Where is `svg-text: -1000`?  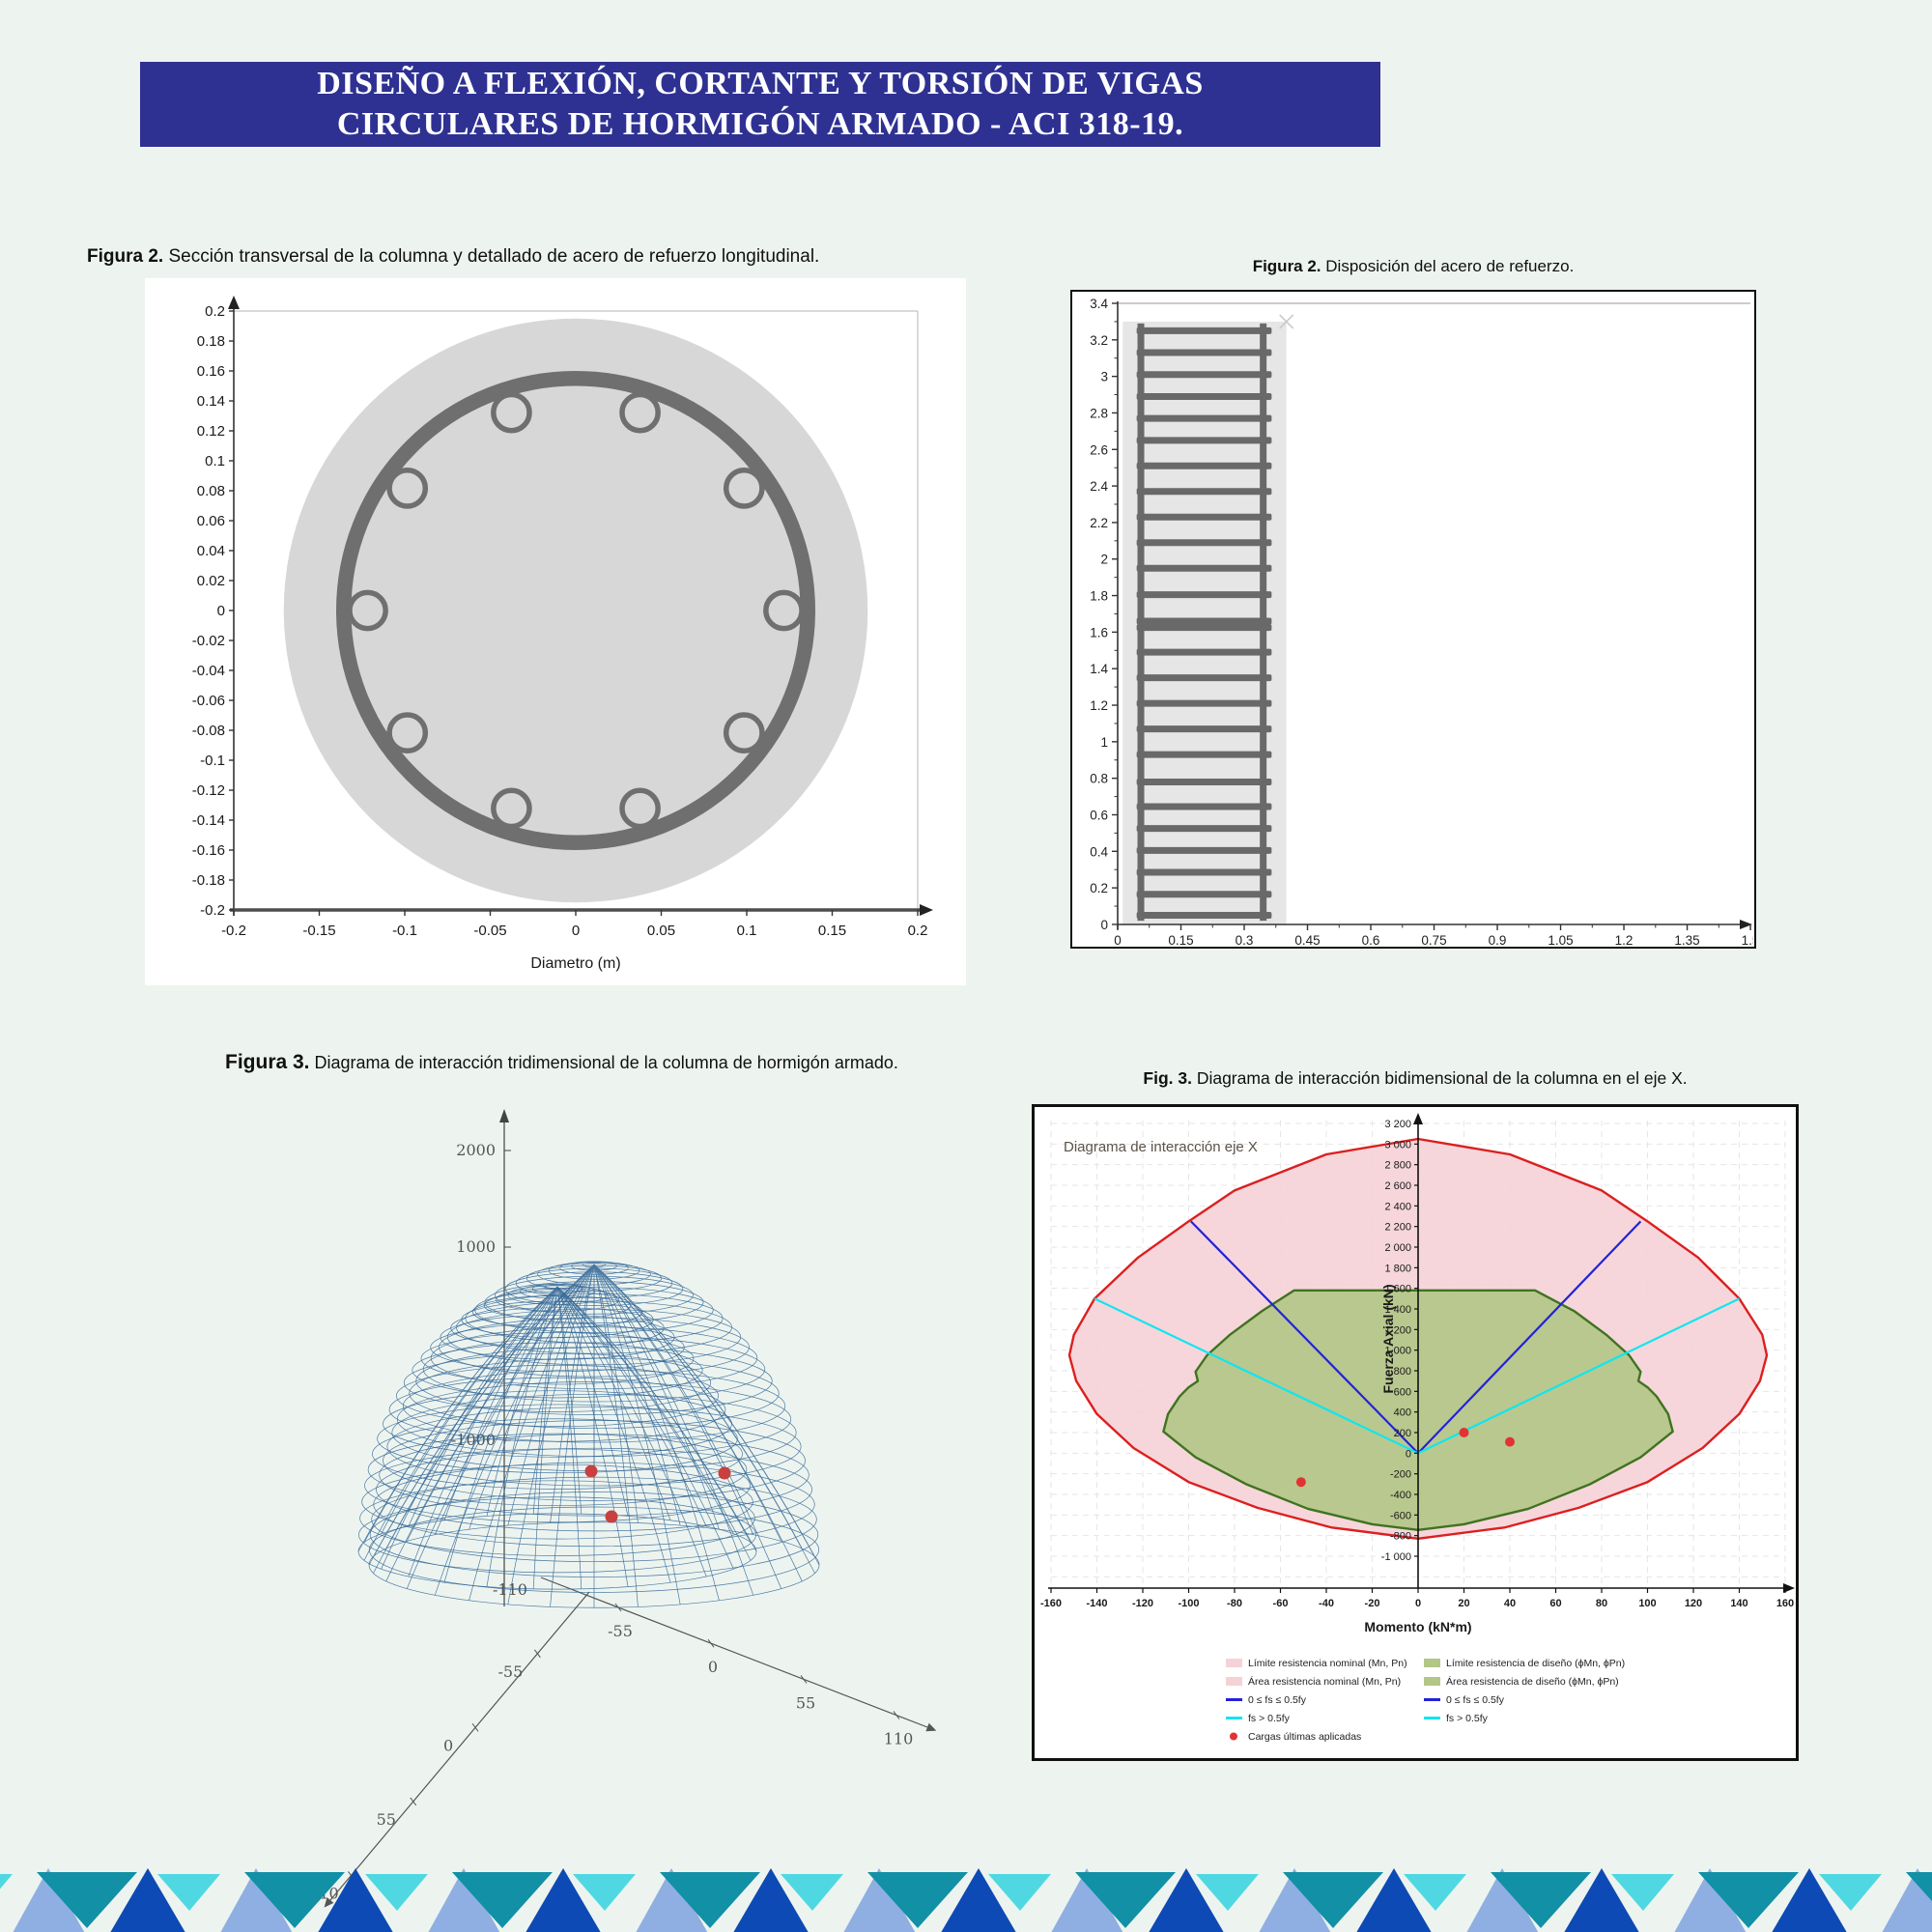 svg-text: -1000 is located at coordinates (473, 1440).